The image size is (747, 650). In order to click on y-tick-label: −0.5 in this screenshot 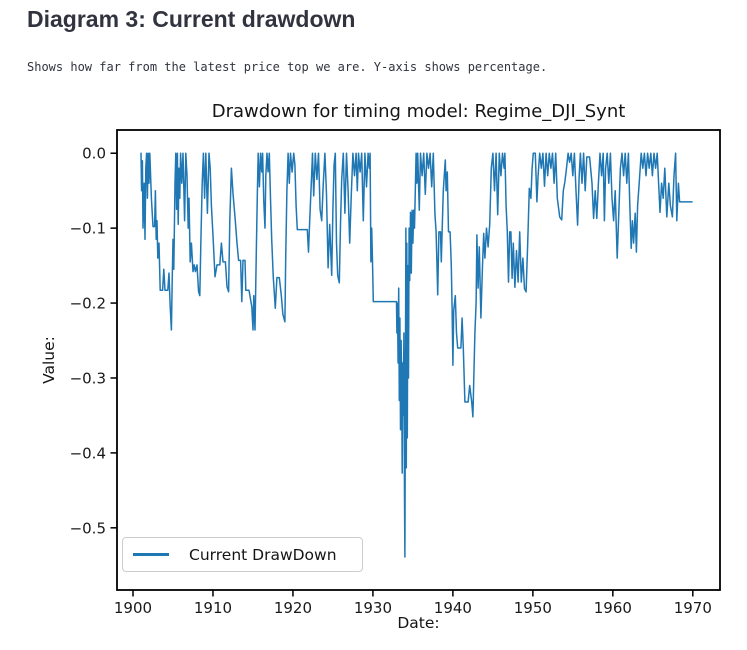, I will do `click(88, 528)`.